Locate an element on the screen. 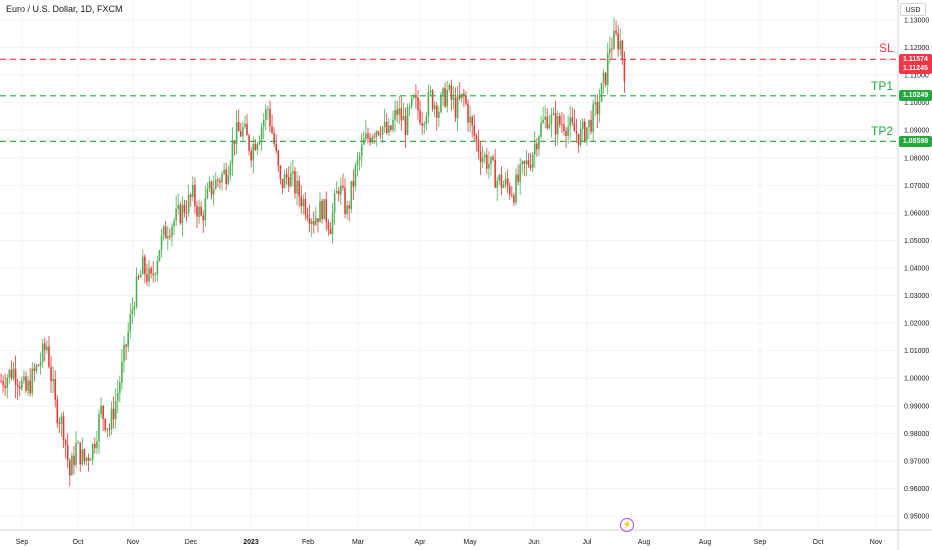 Image resolution: width=932 pixels, height=550 pixels. currency-button: USD is located at coordinates (913, 9).